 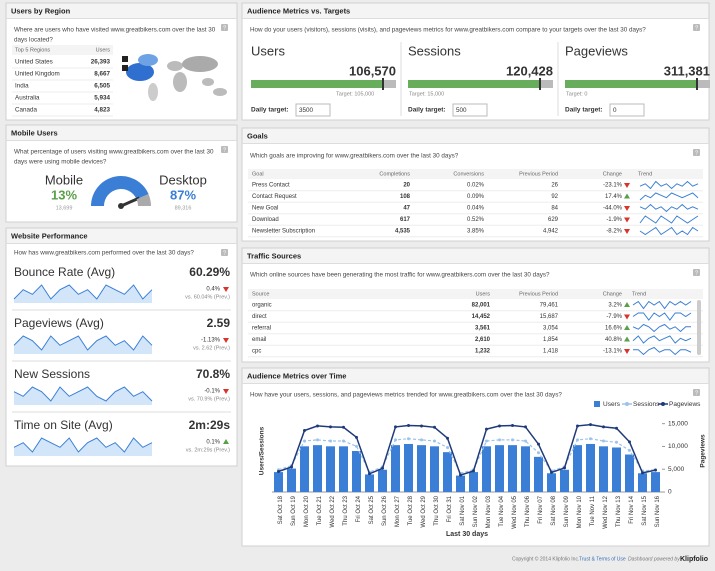 I want to click on segment-share: 13%, so click(x=64, y=194).